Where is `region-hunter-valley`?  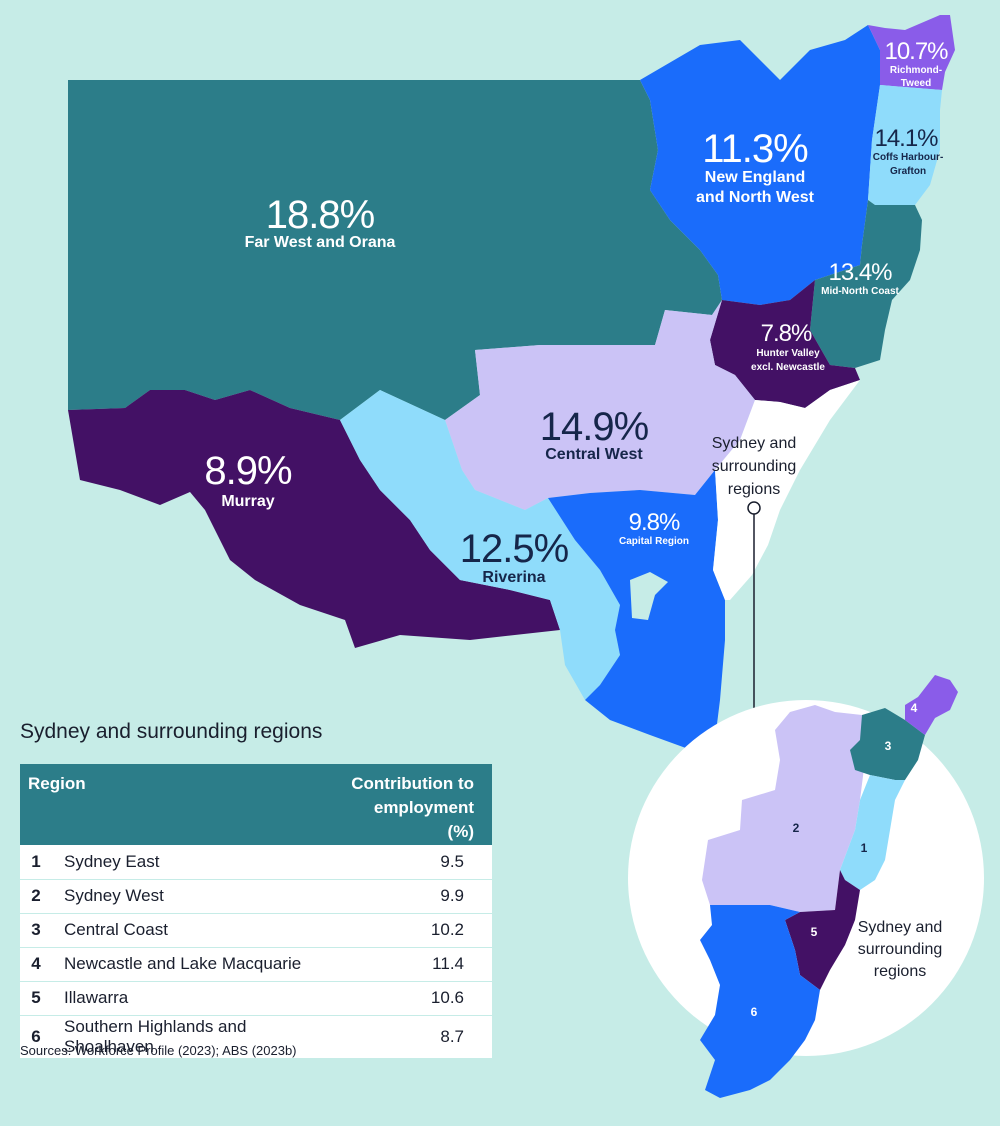
region-hunter-valley is located at coordinates (785, 344).